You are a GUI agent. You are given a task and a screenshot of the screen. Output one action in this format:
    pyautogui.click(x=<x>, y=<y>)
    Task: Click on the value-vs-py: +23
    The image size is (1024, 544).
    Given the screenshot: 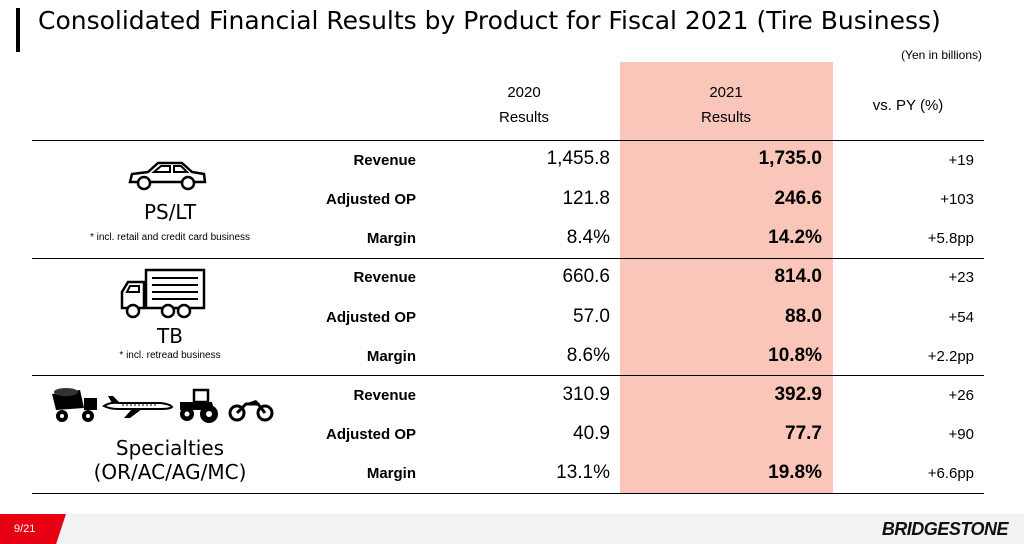 What is the action you would take?
    pyautogui.click(x=961, y=277)
    